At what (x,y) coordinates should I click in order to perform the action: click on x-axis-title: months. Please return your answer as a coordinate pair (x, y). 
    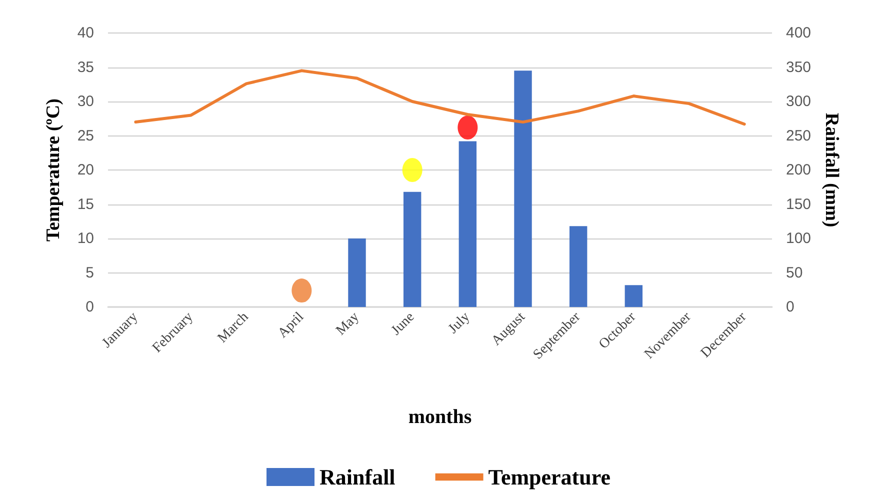
    Looking at the image, I should click on (440, 417).